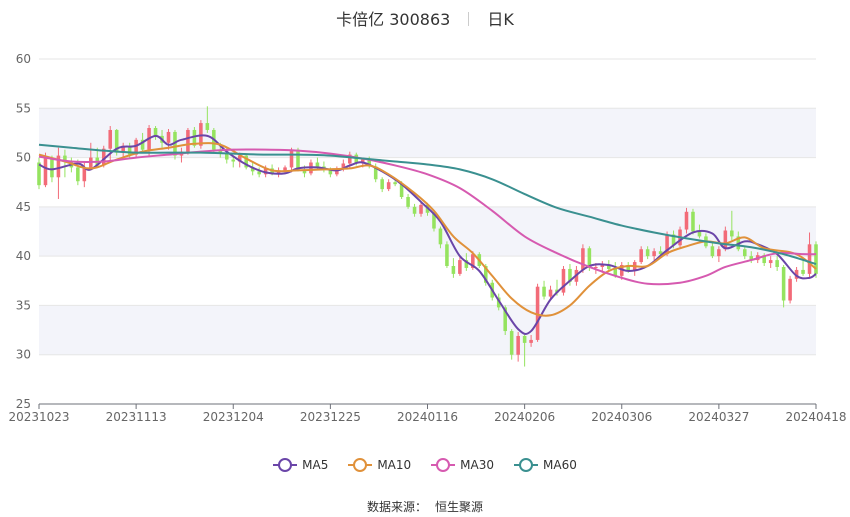 This screenshot has width=850, height=517. I want to click on x-tick-label: 20231225, so click(330, 417).